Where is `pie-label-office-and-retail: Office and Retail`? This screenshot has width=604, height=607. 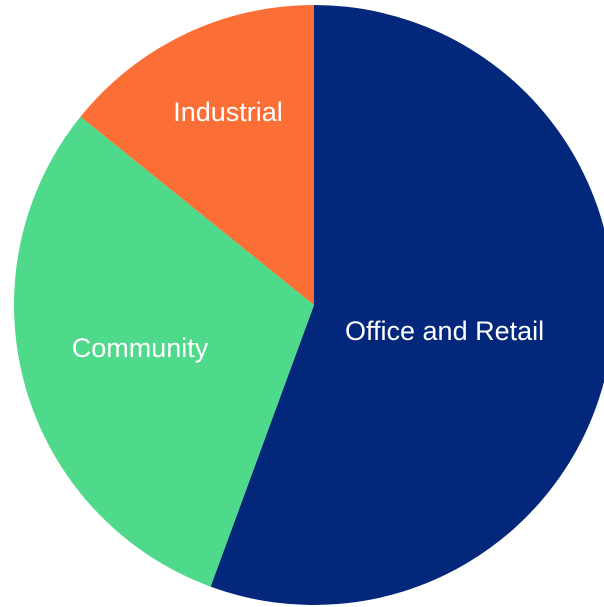 pie-label-office-and-retail: Office and Retail is located at coordinates (444, 331).